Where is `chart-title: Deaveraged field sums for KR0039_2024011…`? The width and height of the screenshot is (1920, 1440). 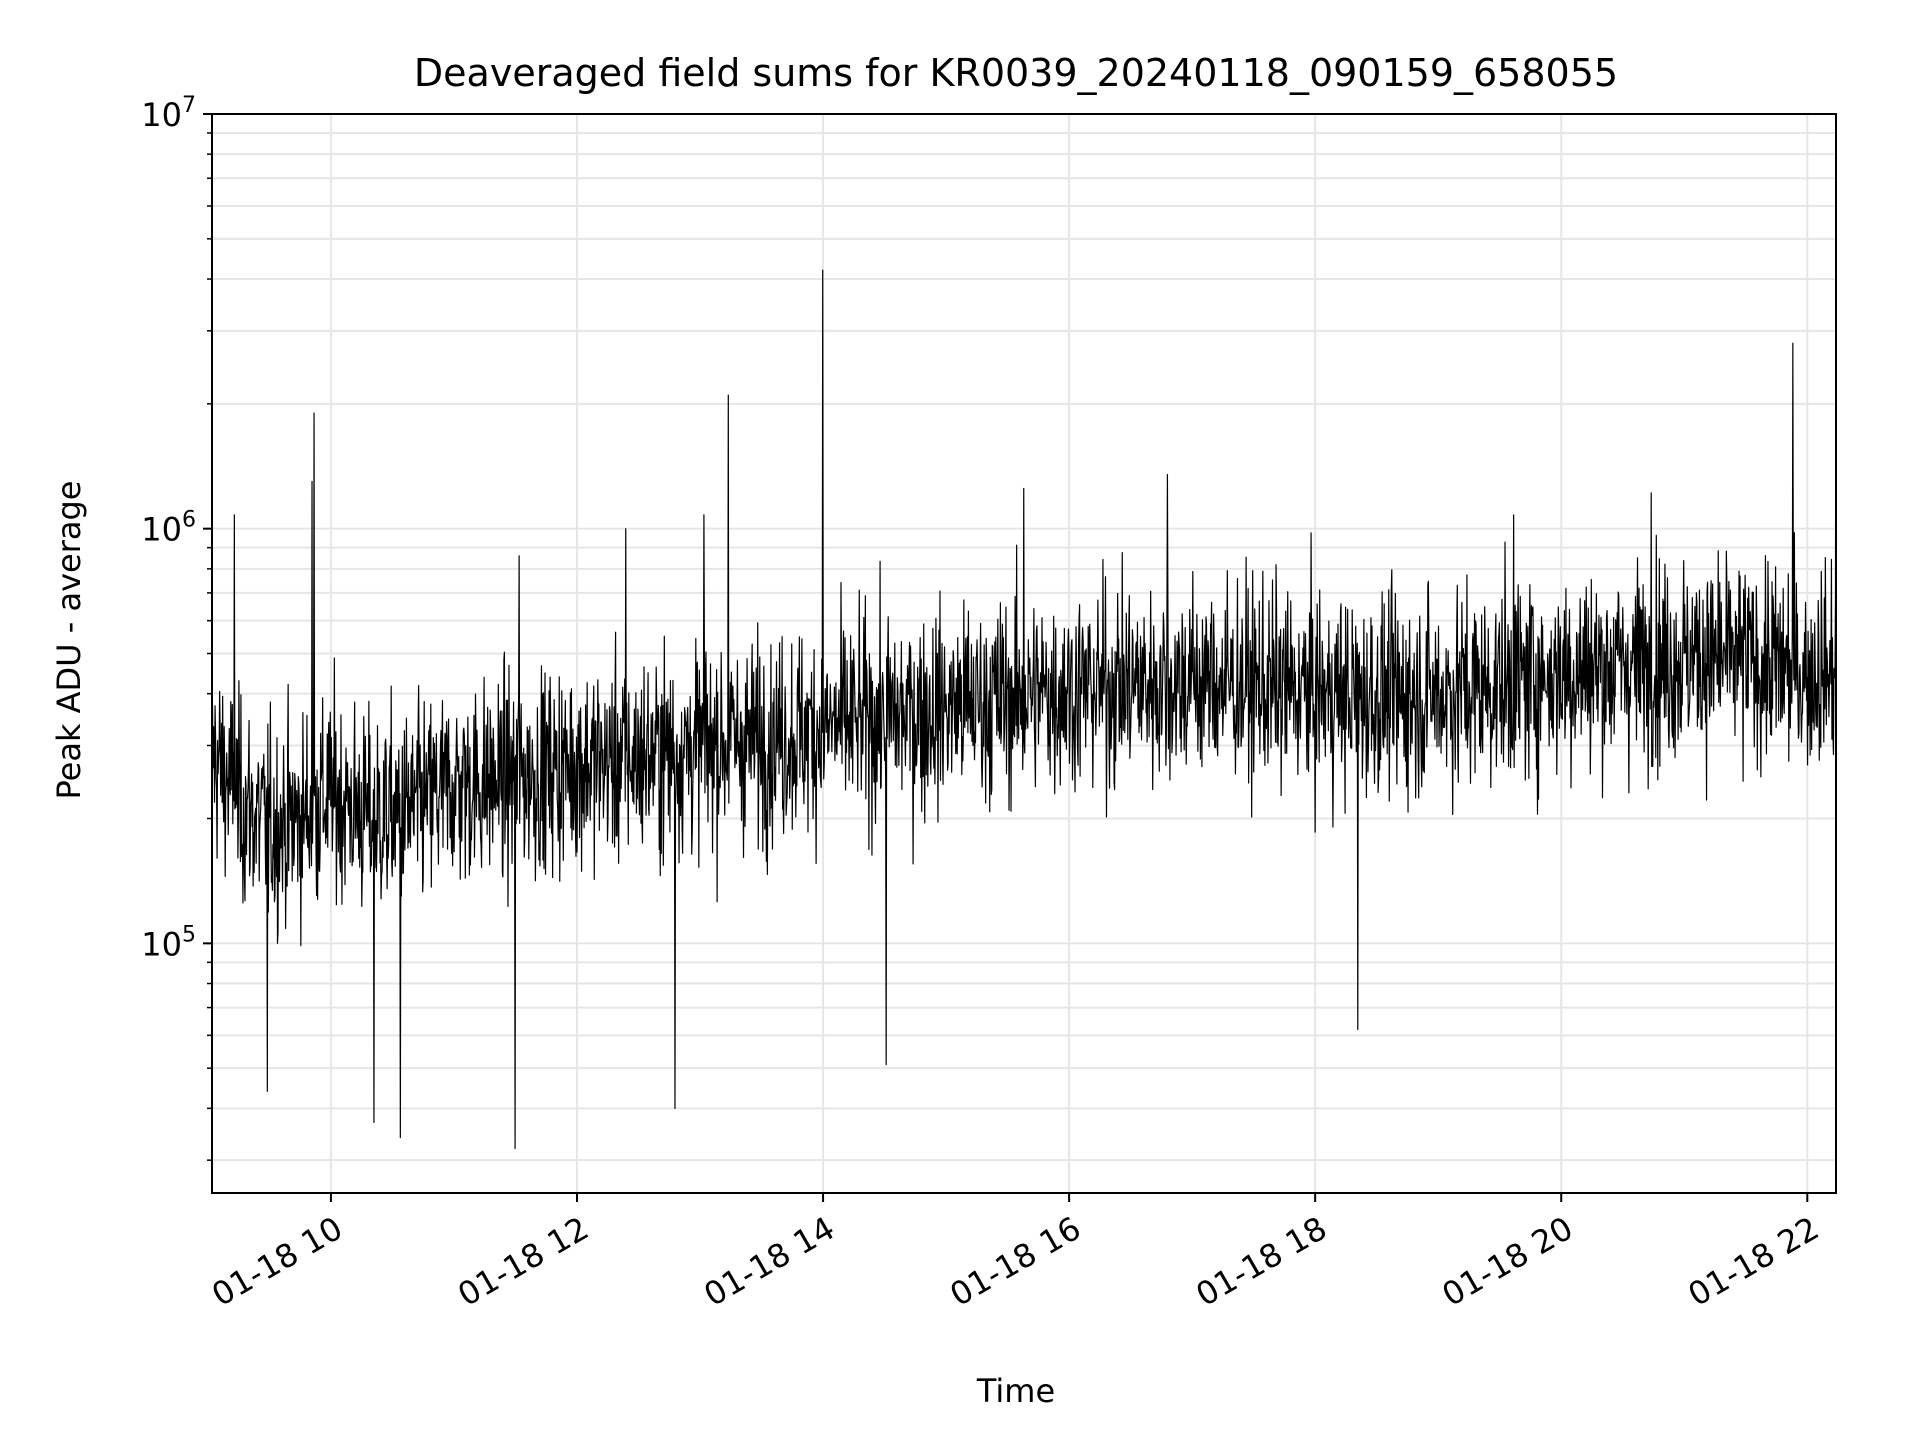 chart-title: Deaveraged field sums for KR0039_2024011… is located at coordinates (1016, 73).